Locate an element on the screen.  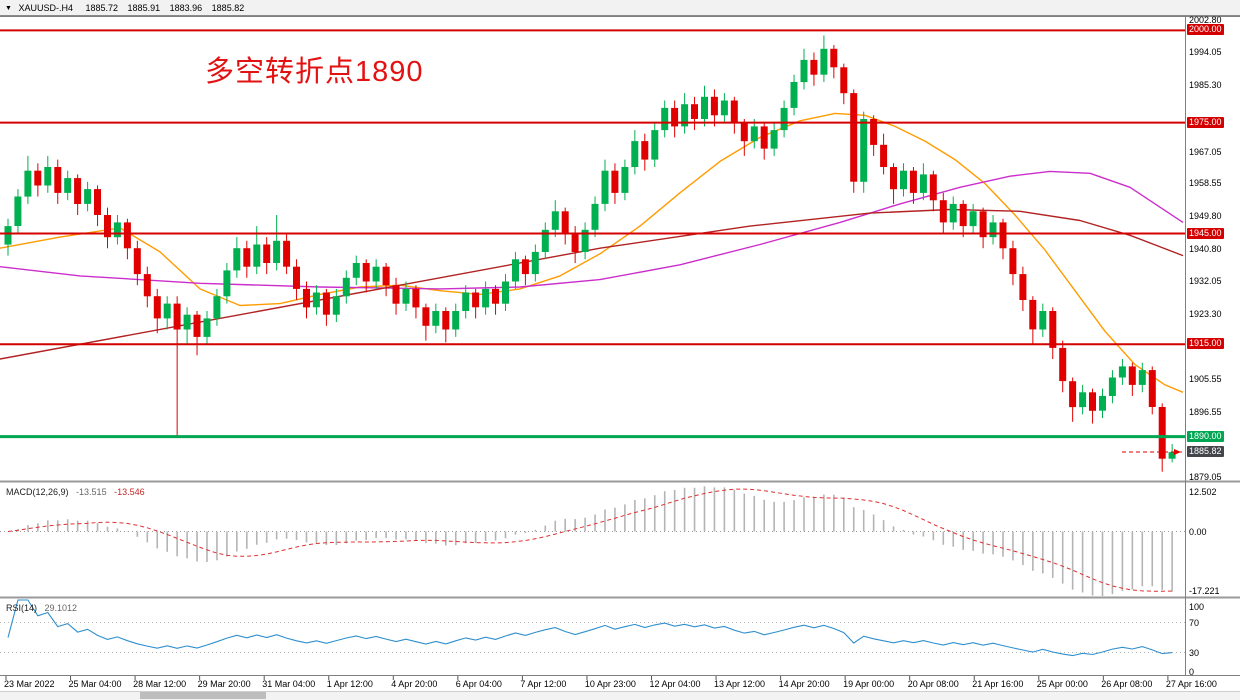
ohlc-high: 1885.91 is located at coordinates (144, 8).